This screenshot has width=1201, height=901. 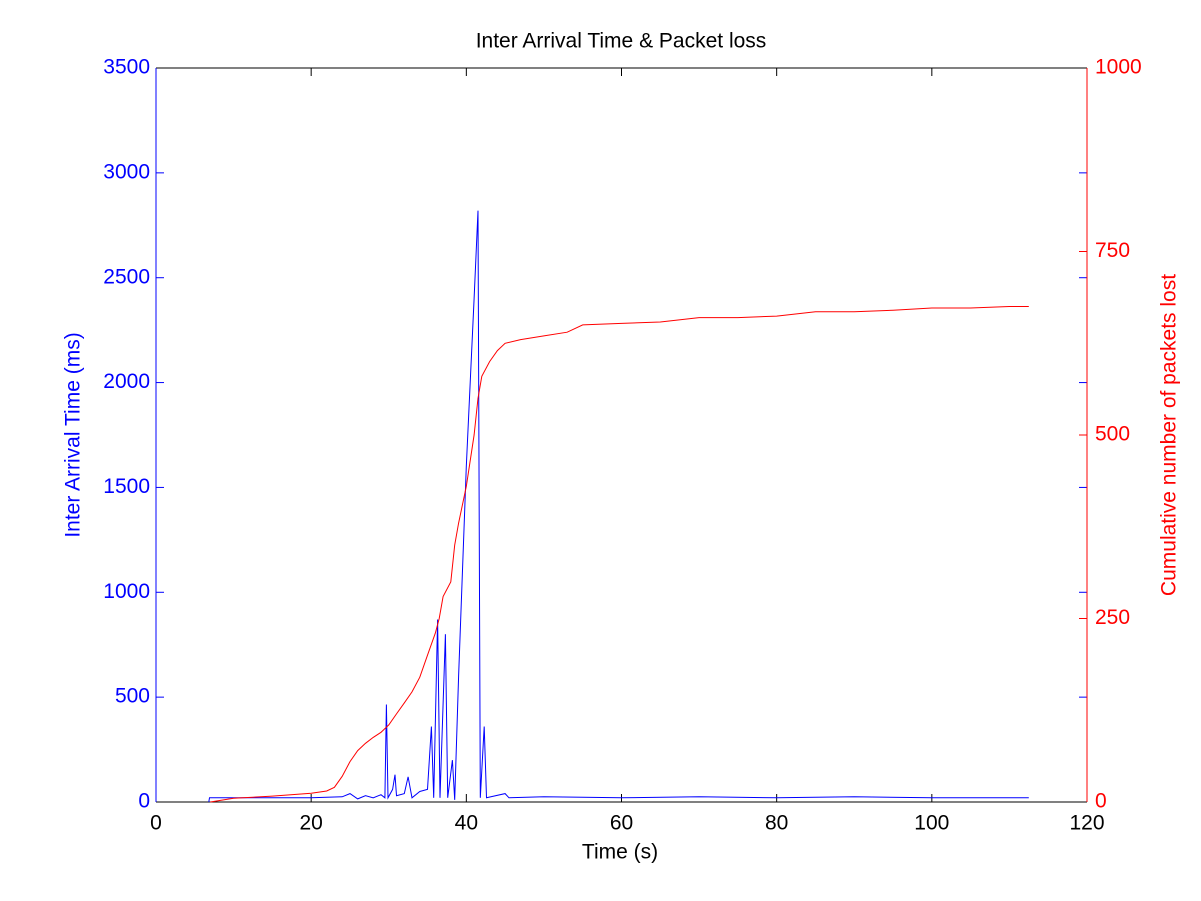 I want to click on x-tick-label: 100, so click(x=931, y=823).